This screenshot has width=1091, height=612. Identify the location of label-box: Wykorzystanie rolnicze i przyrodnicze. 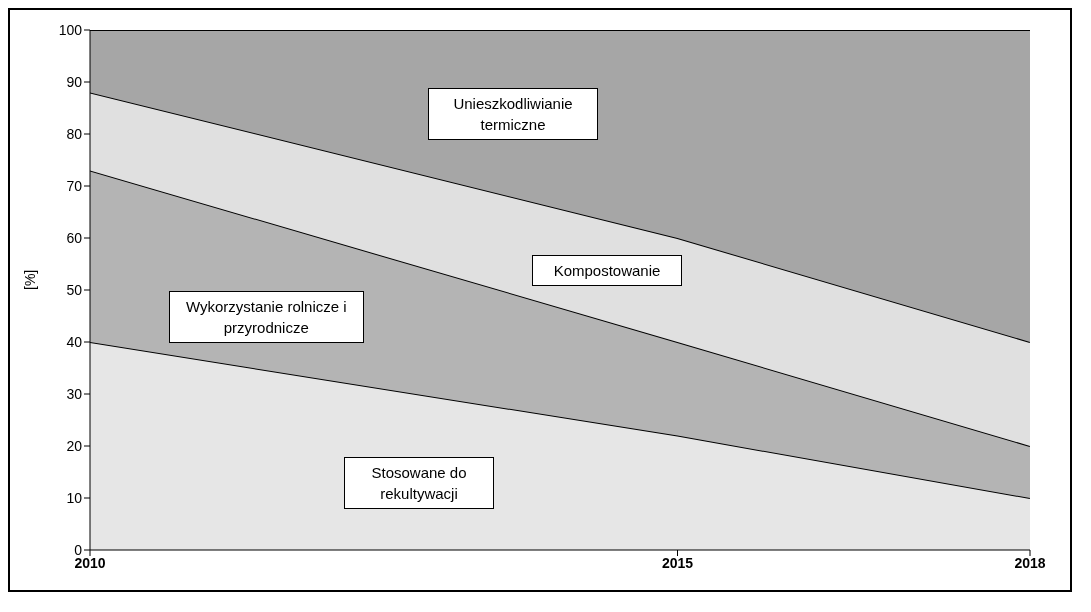
(266, 317).